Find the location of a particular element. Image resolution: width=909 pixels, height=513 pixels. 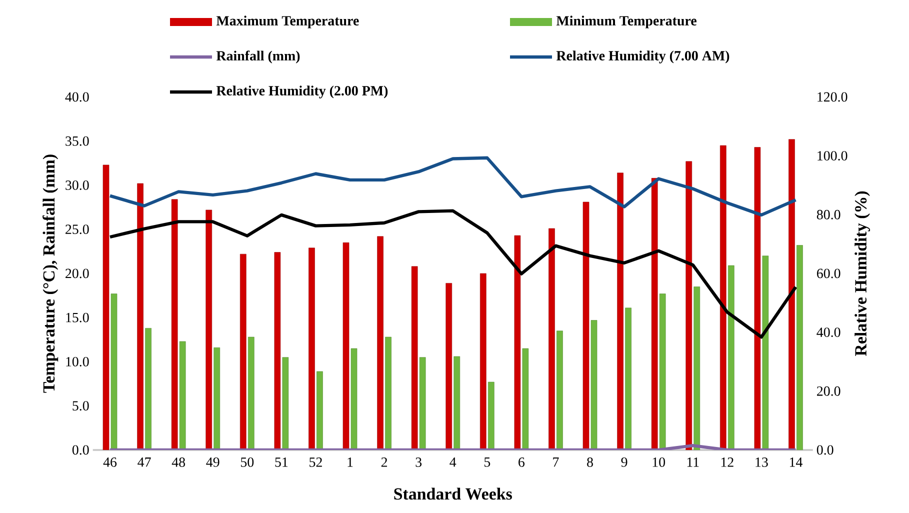

x-tick-label: 13 is located at coordinates (762, 462).